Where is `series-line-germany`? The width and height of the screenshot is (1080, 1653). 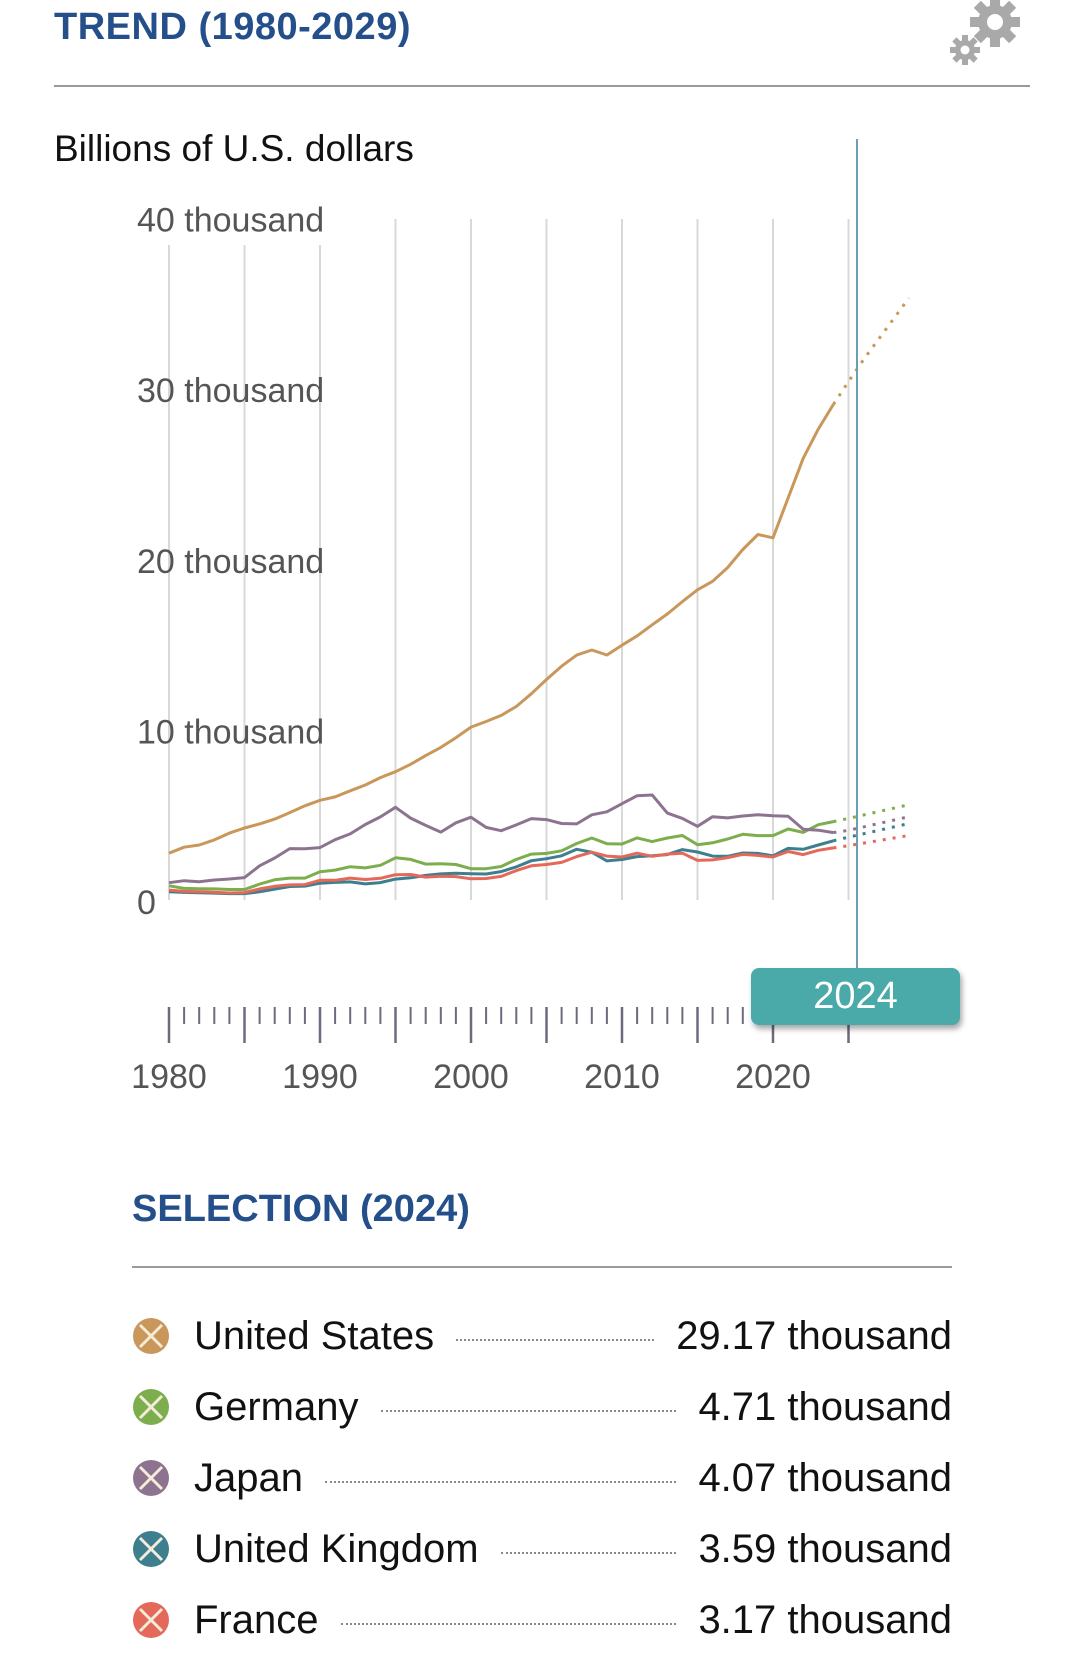 series-line-germany is located at coordinates (501, 855).